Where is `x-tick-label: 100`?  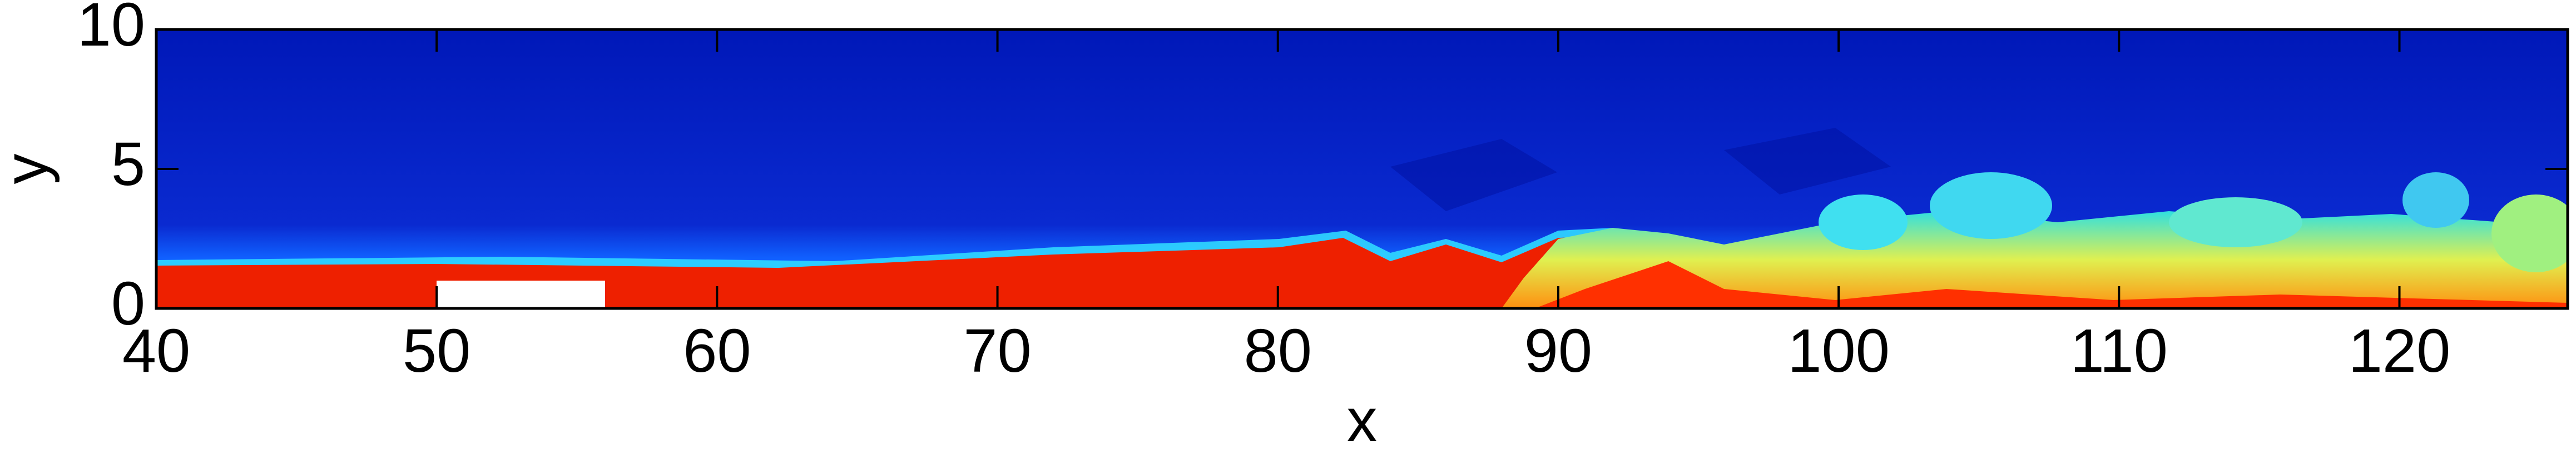 x-tick-label: 100 is located at coordinates (1838, 351).